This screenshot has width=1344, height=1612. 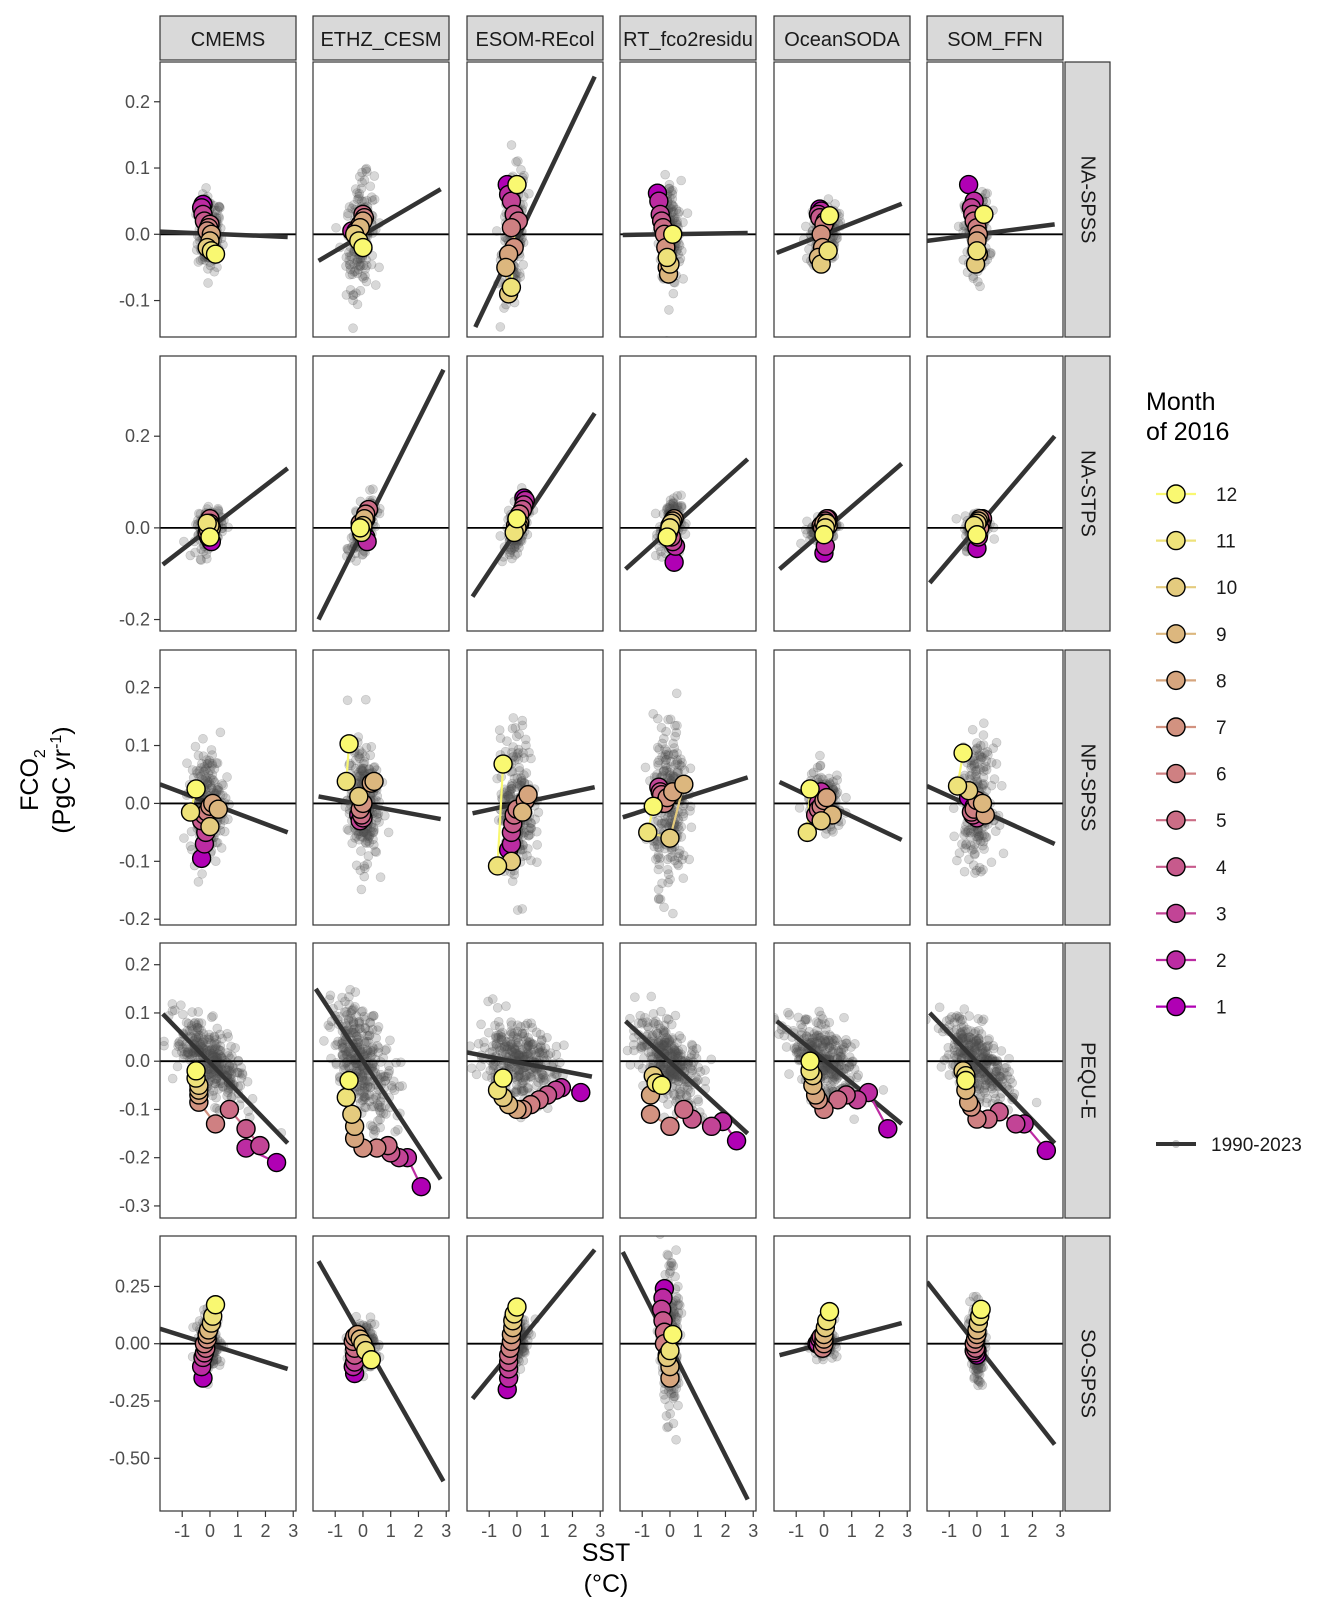 I want to click on panel-background, so click(x=995, y=199).